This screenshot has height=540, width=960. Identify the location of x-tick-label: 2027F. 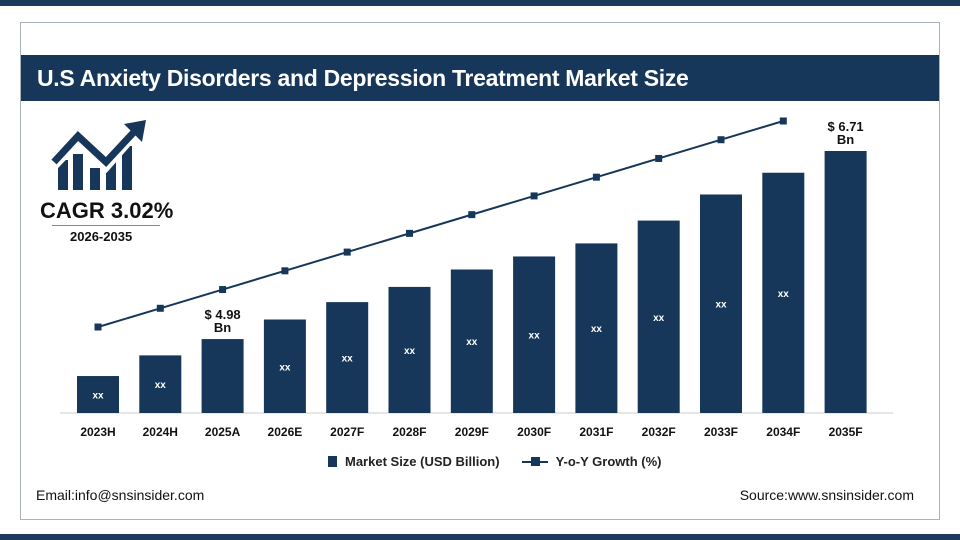
(347, 432).